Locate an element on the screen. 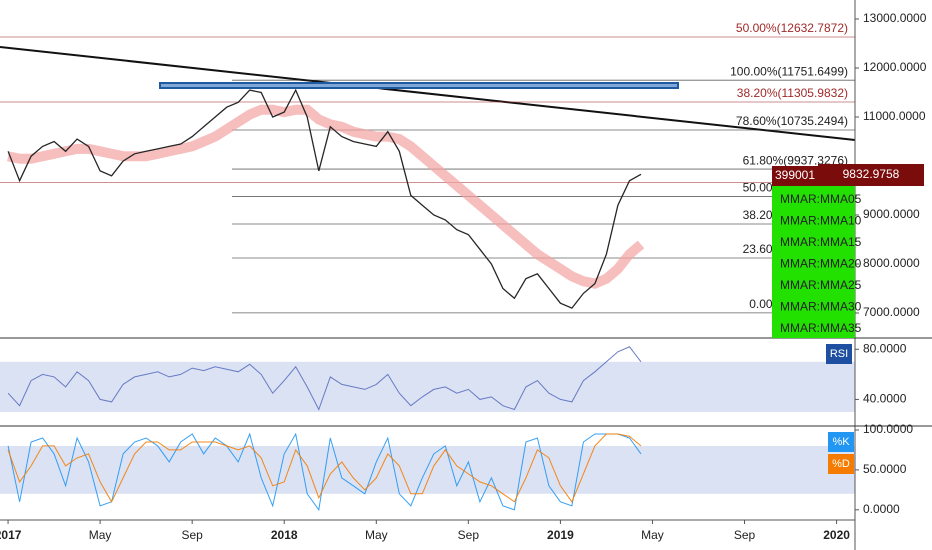 The height and width of the screenshot is (550, 932). y-tick-label: 11000.0000 is located at coordinates (894, 116).